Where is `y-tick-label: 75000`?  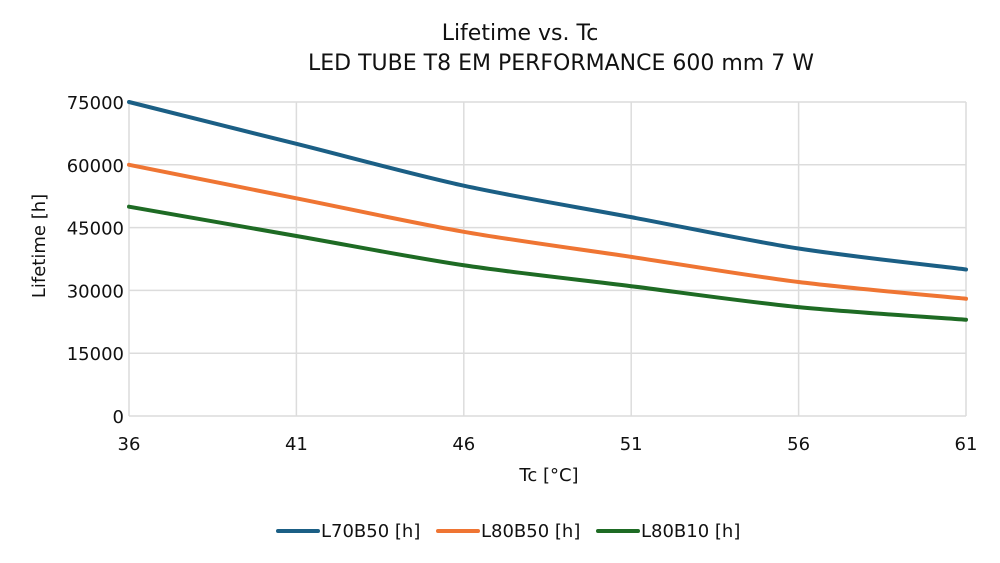 y-tick-label: 75000 is located at coordinates (95, 103).